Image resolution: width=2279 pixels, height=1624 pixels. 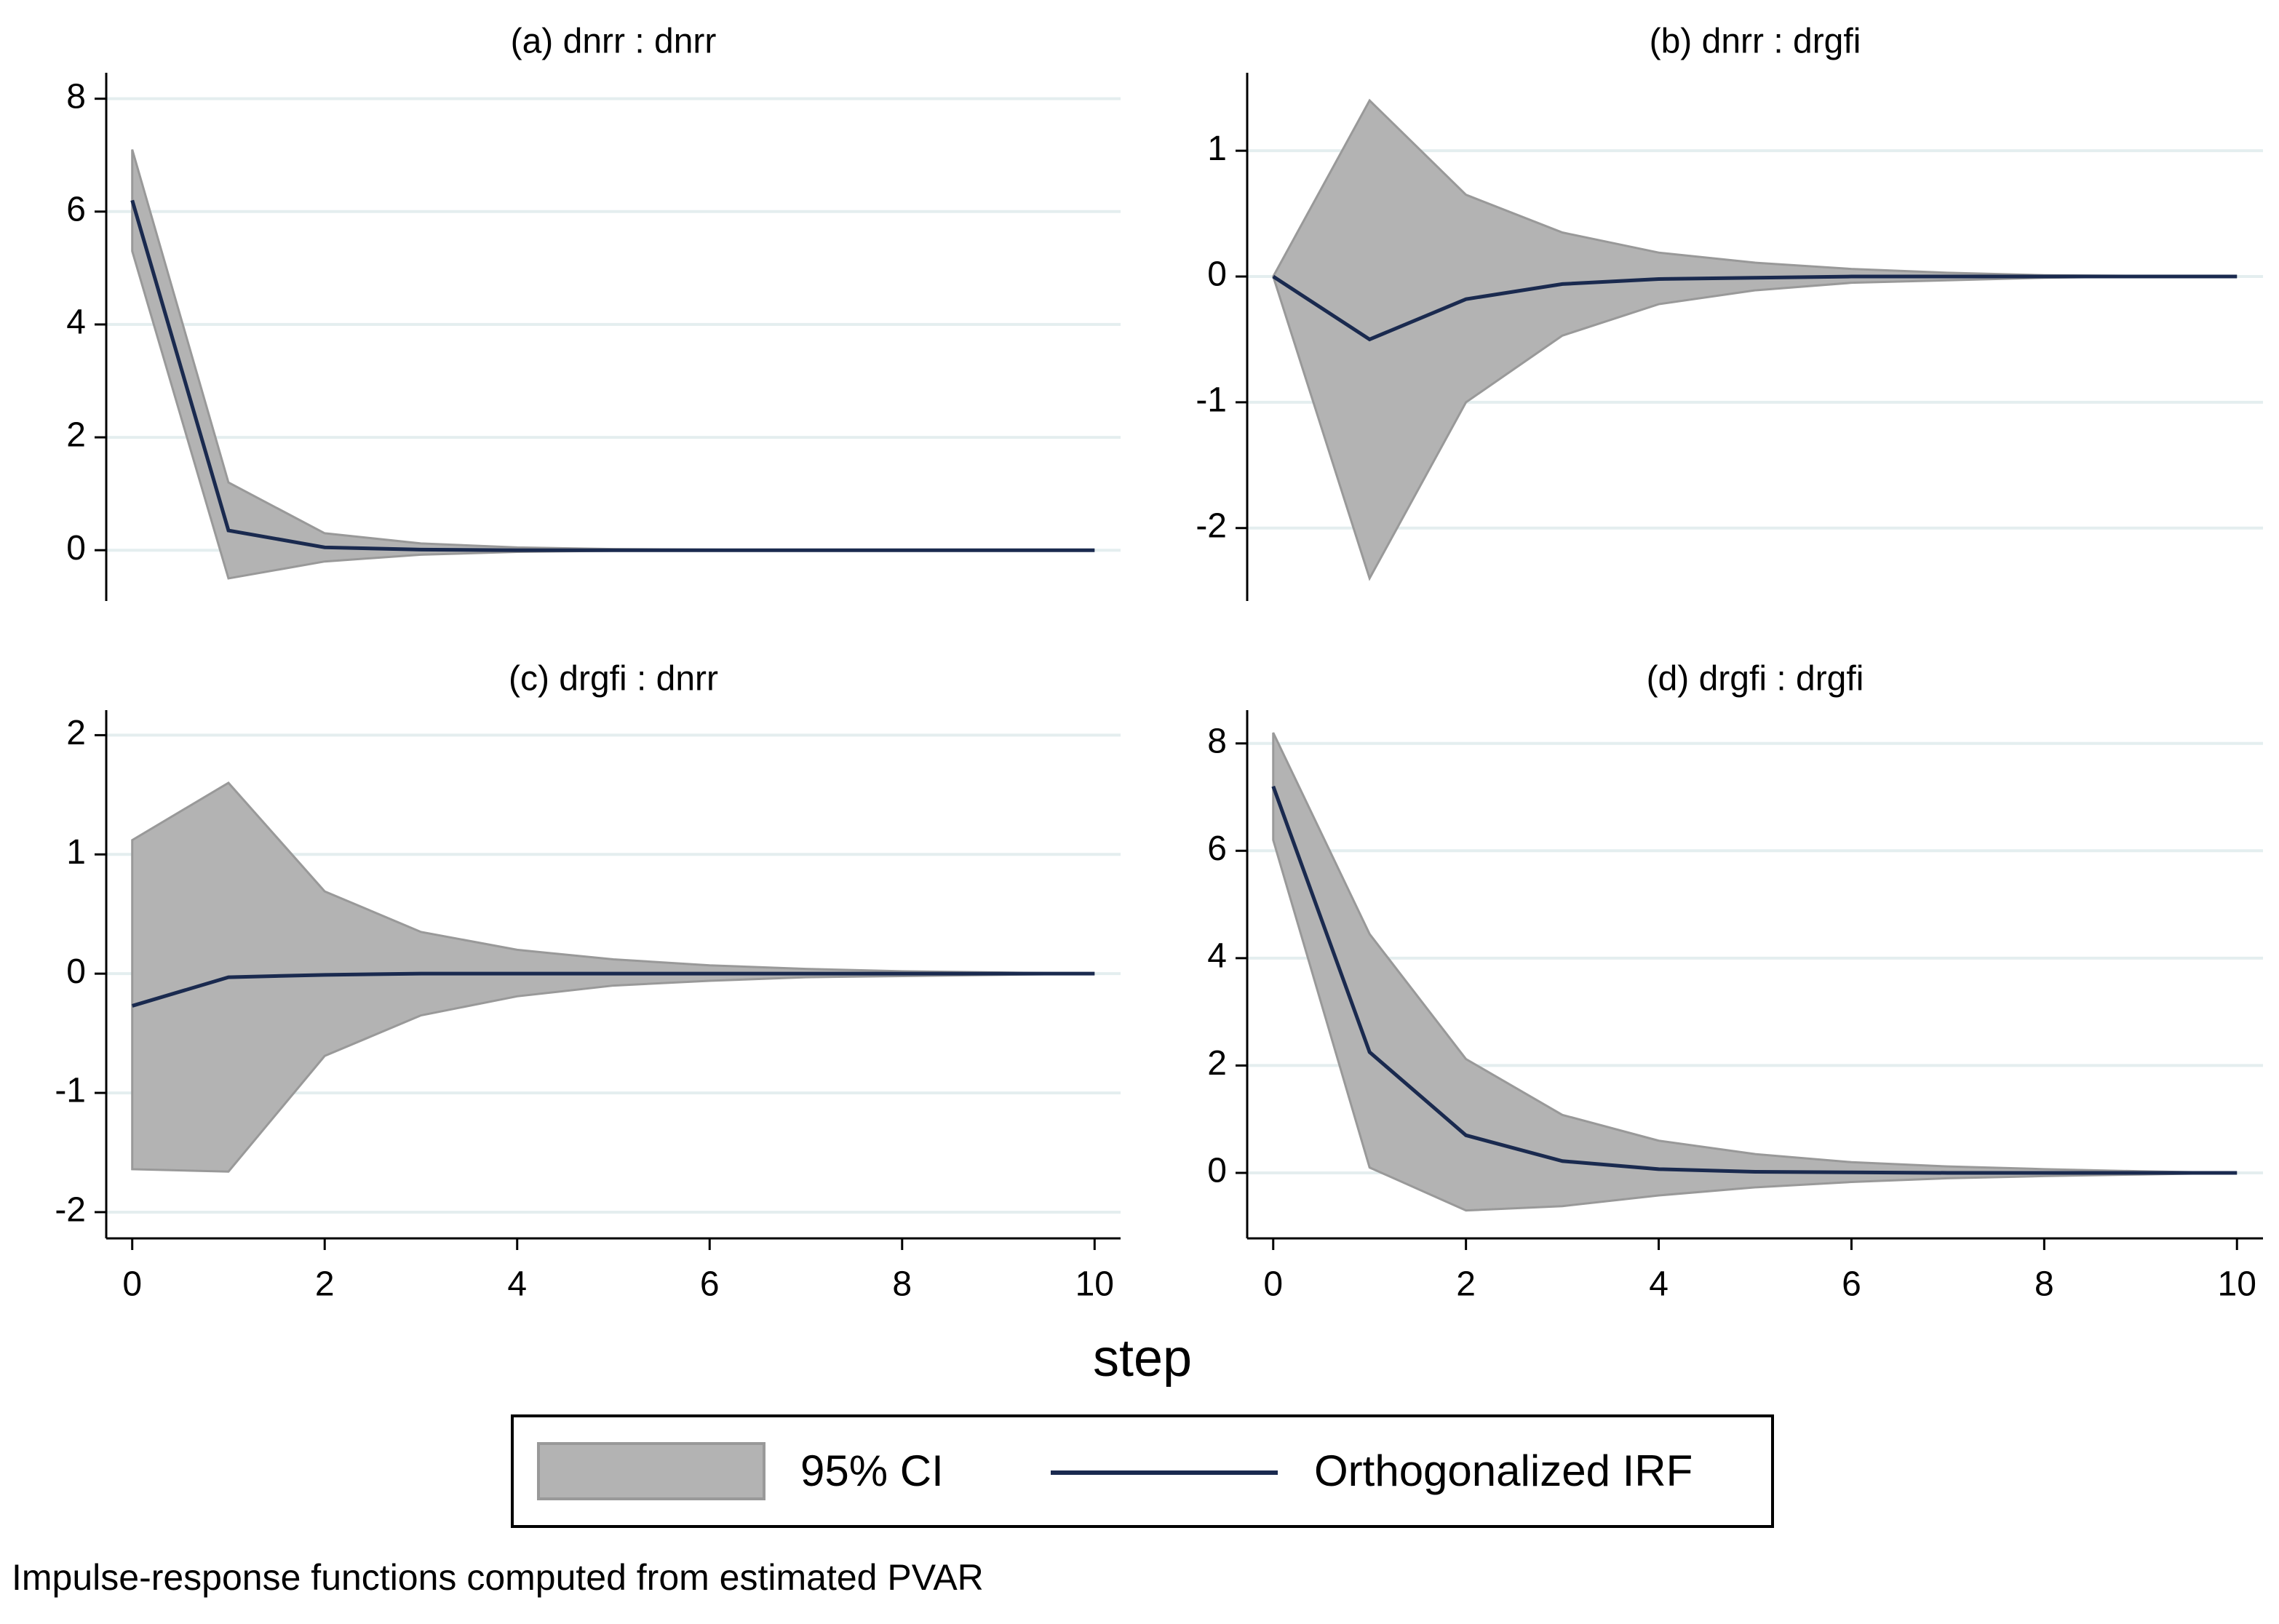 I want to click on legend-swatch, so click(x=651, y=1471).